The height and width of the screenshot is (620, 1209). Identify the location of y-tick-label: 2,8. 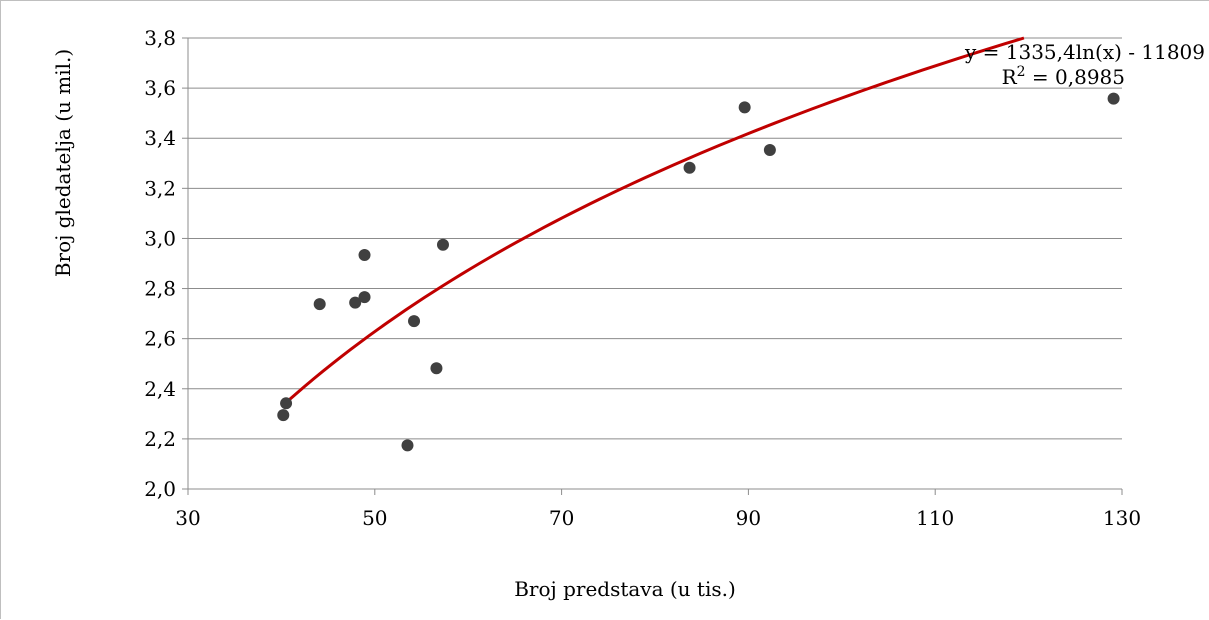
(160, 289).